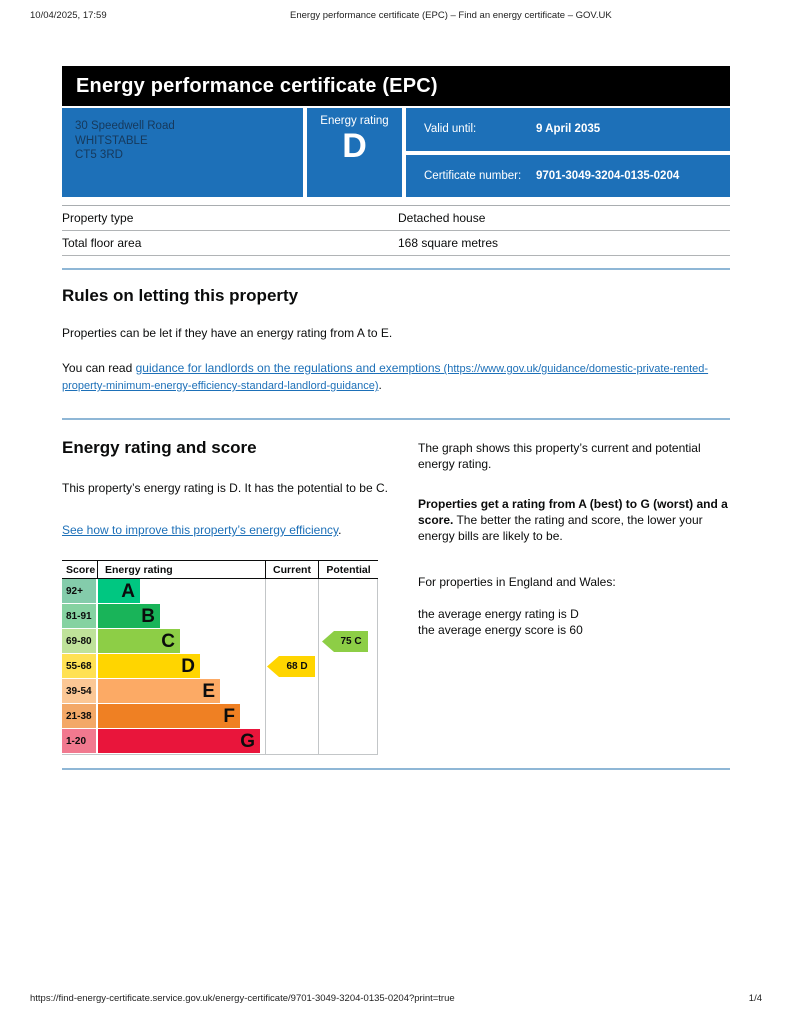 The image size is (792, 1024). I want to click on table-row: Property type Detached house, so click(396, 218).